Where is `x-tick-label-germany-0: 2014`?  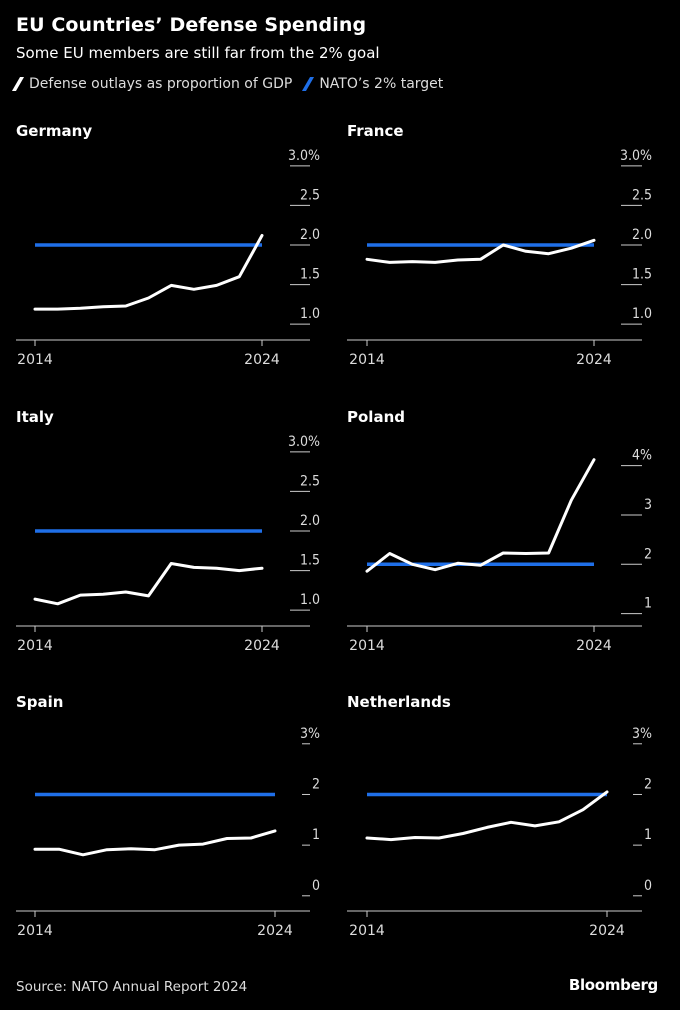 x-tick-label-germany-0: 2014 is located at coordinates (35, 360).